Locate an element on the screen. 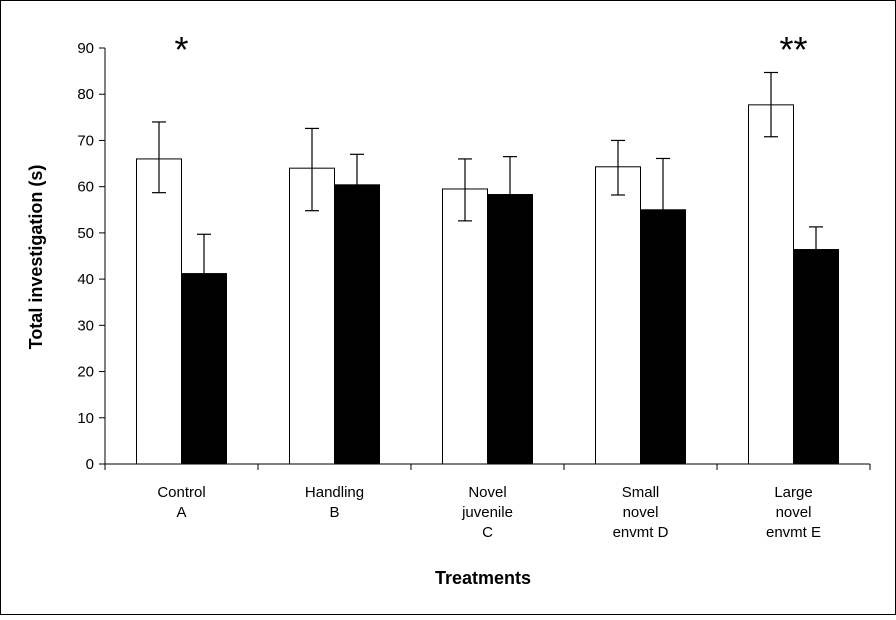  x-category-label: Large novel envmt E is located at coordinates (793, 512).